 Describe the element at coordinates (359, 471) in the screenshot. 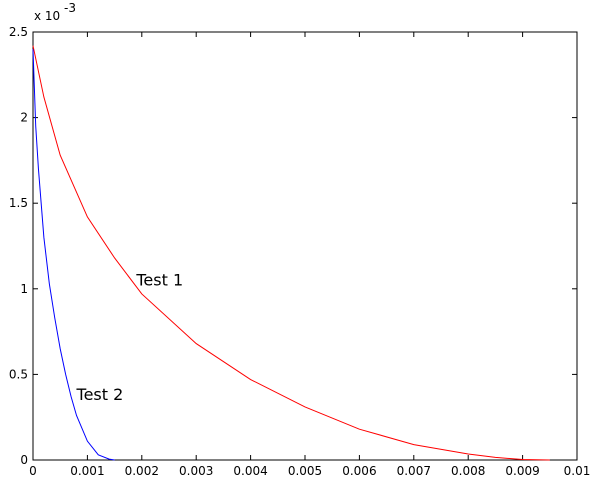

I see `x-tick-label: 0.006` at that location.